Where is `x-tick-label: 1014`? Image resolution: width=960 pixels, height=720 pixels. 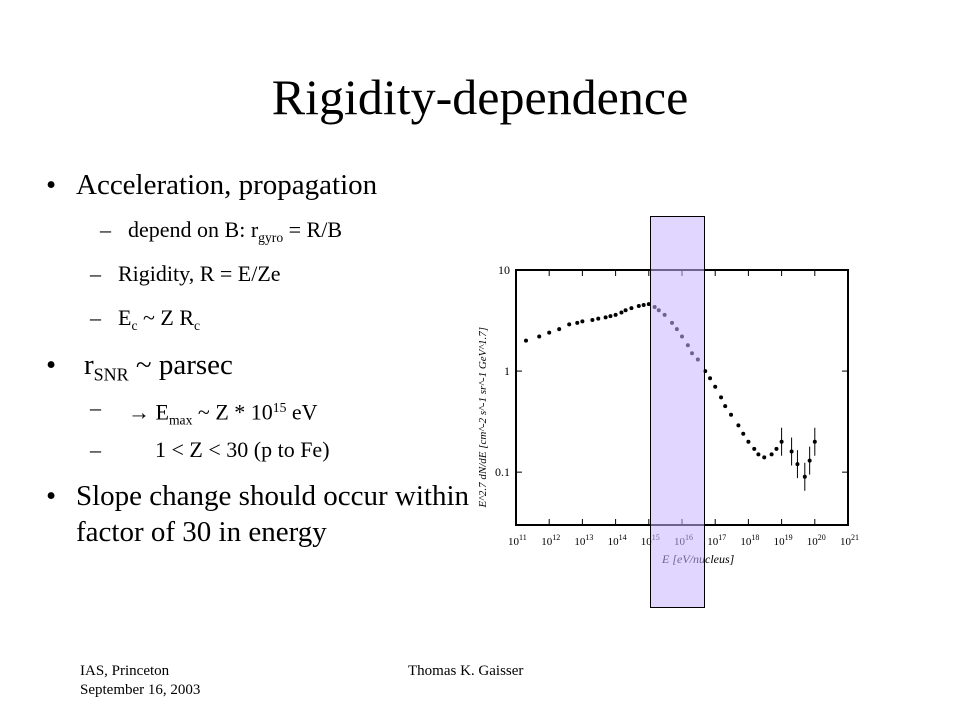
x-tick-label: 1014 is located at coordinates (617, 540).